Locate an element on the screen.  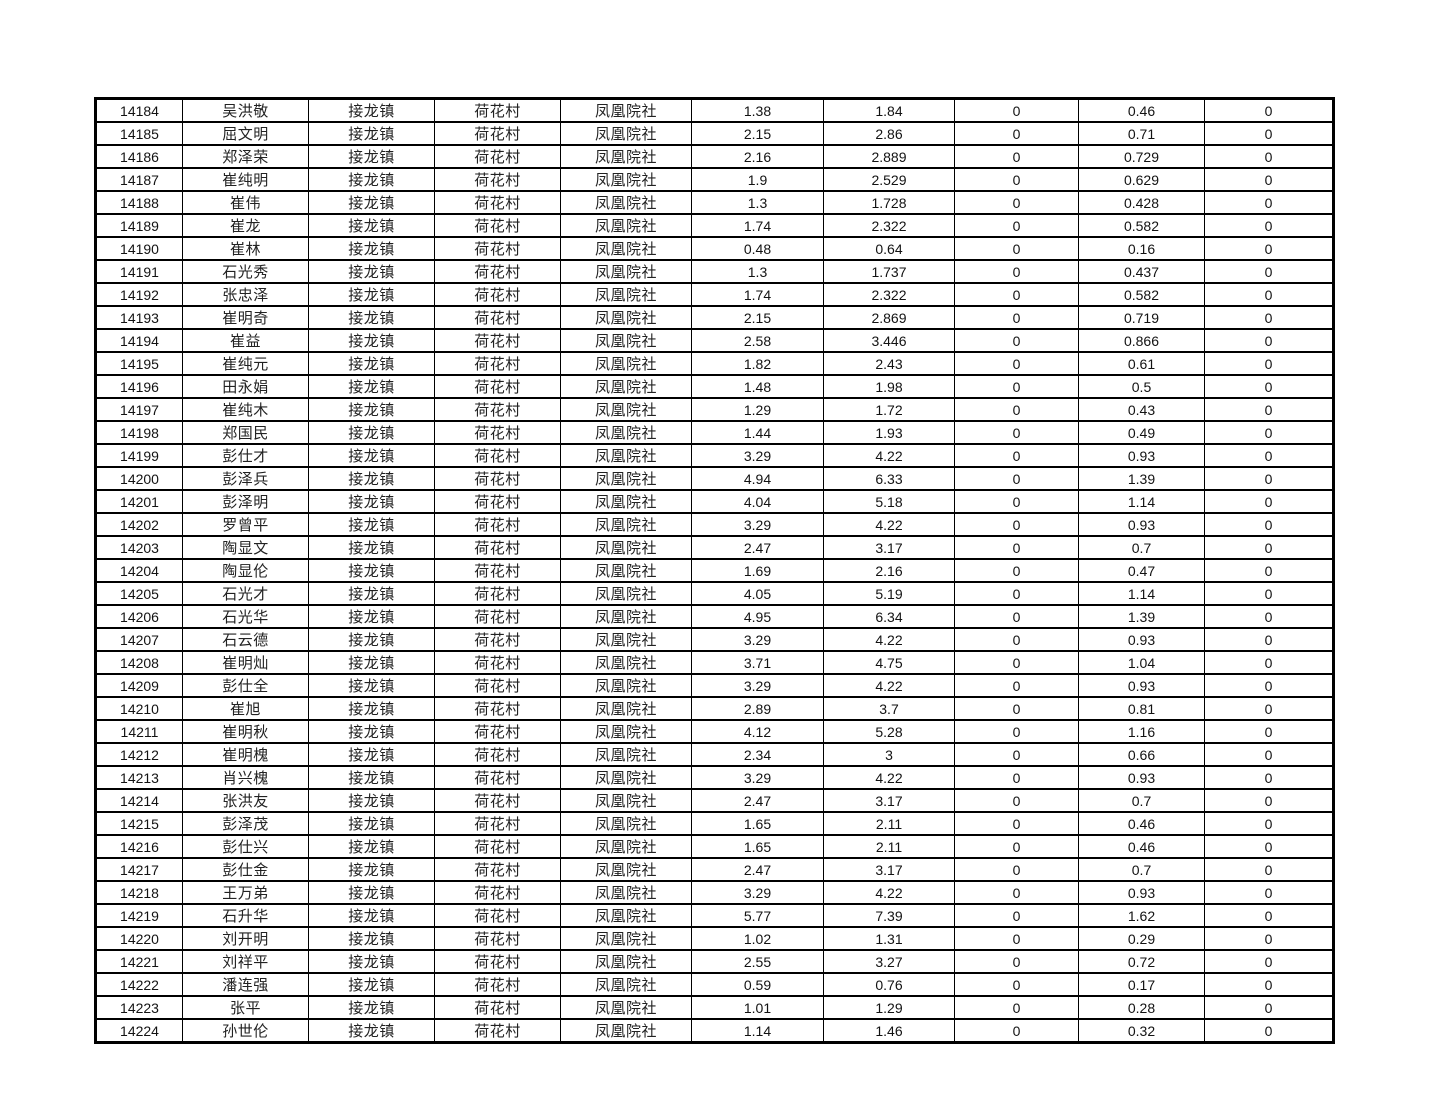
cell-record-id: 14199 is located at coordinates (139, 455).